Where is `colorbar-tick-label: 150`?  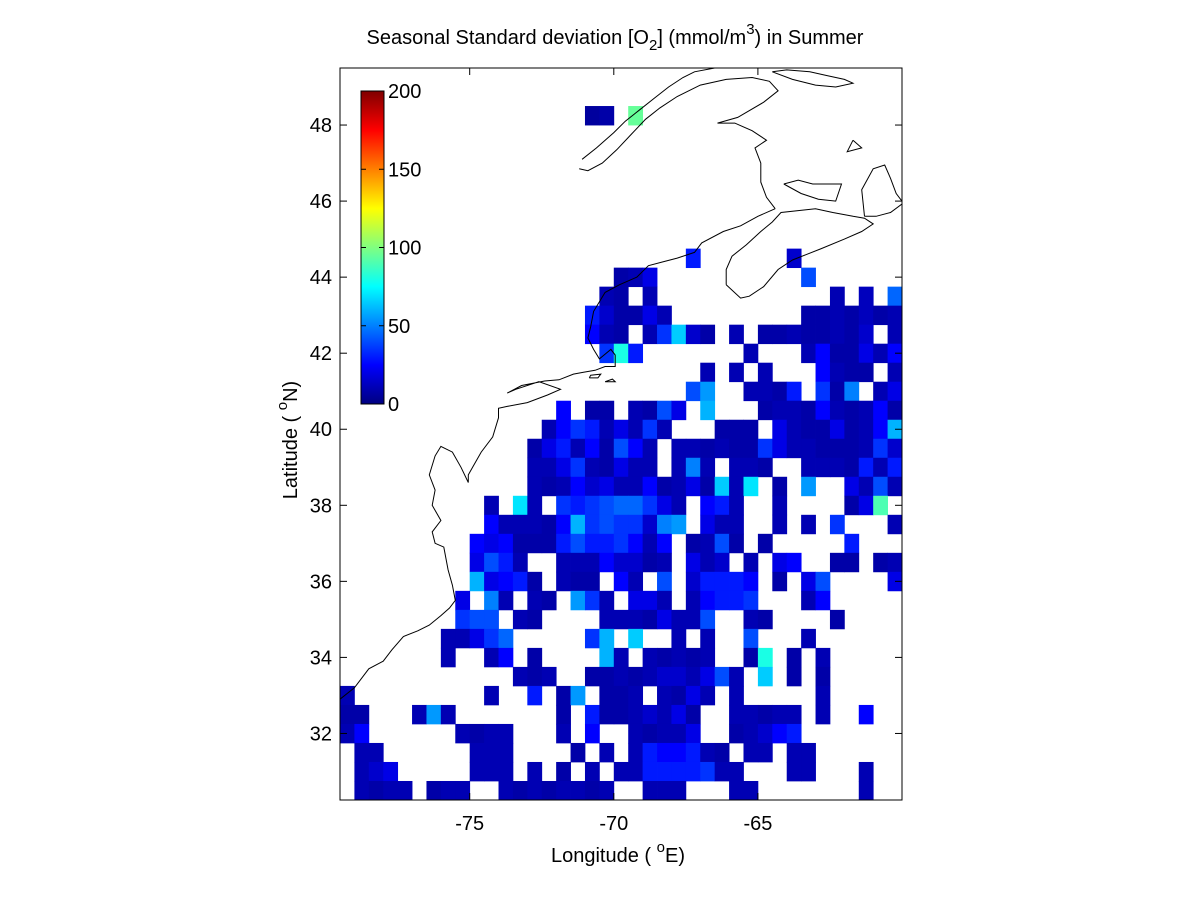
colorbar-tick-label: 150 is located at coordinates (404, 170).